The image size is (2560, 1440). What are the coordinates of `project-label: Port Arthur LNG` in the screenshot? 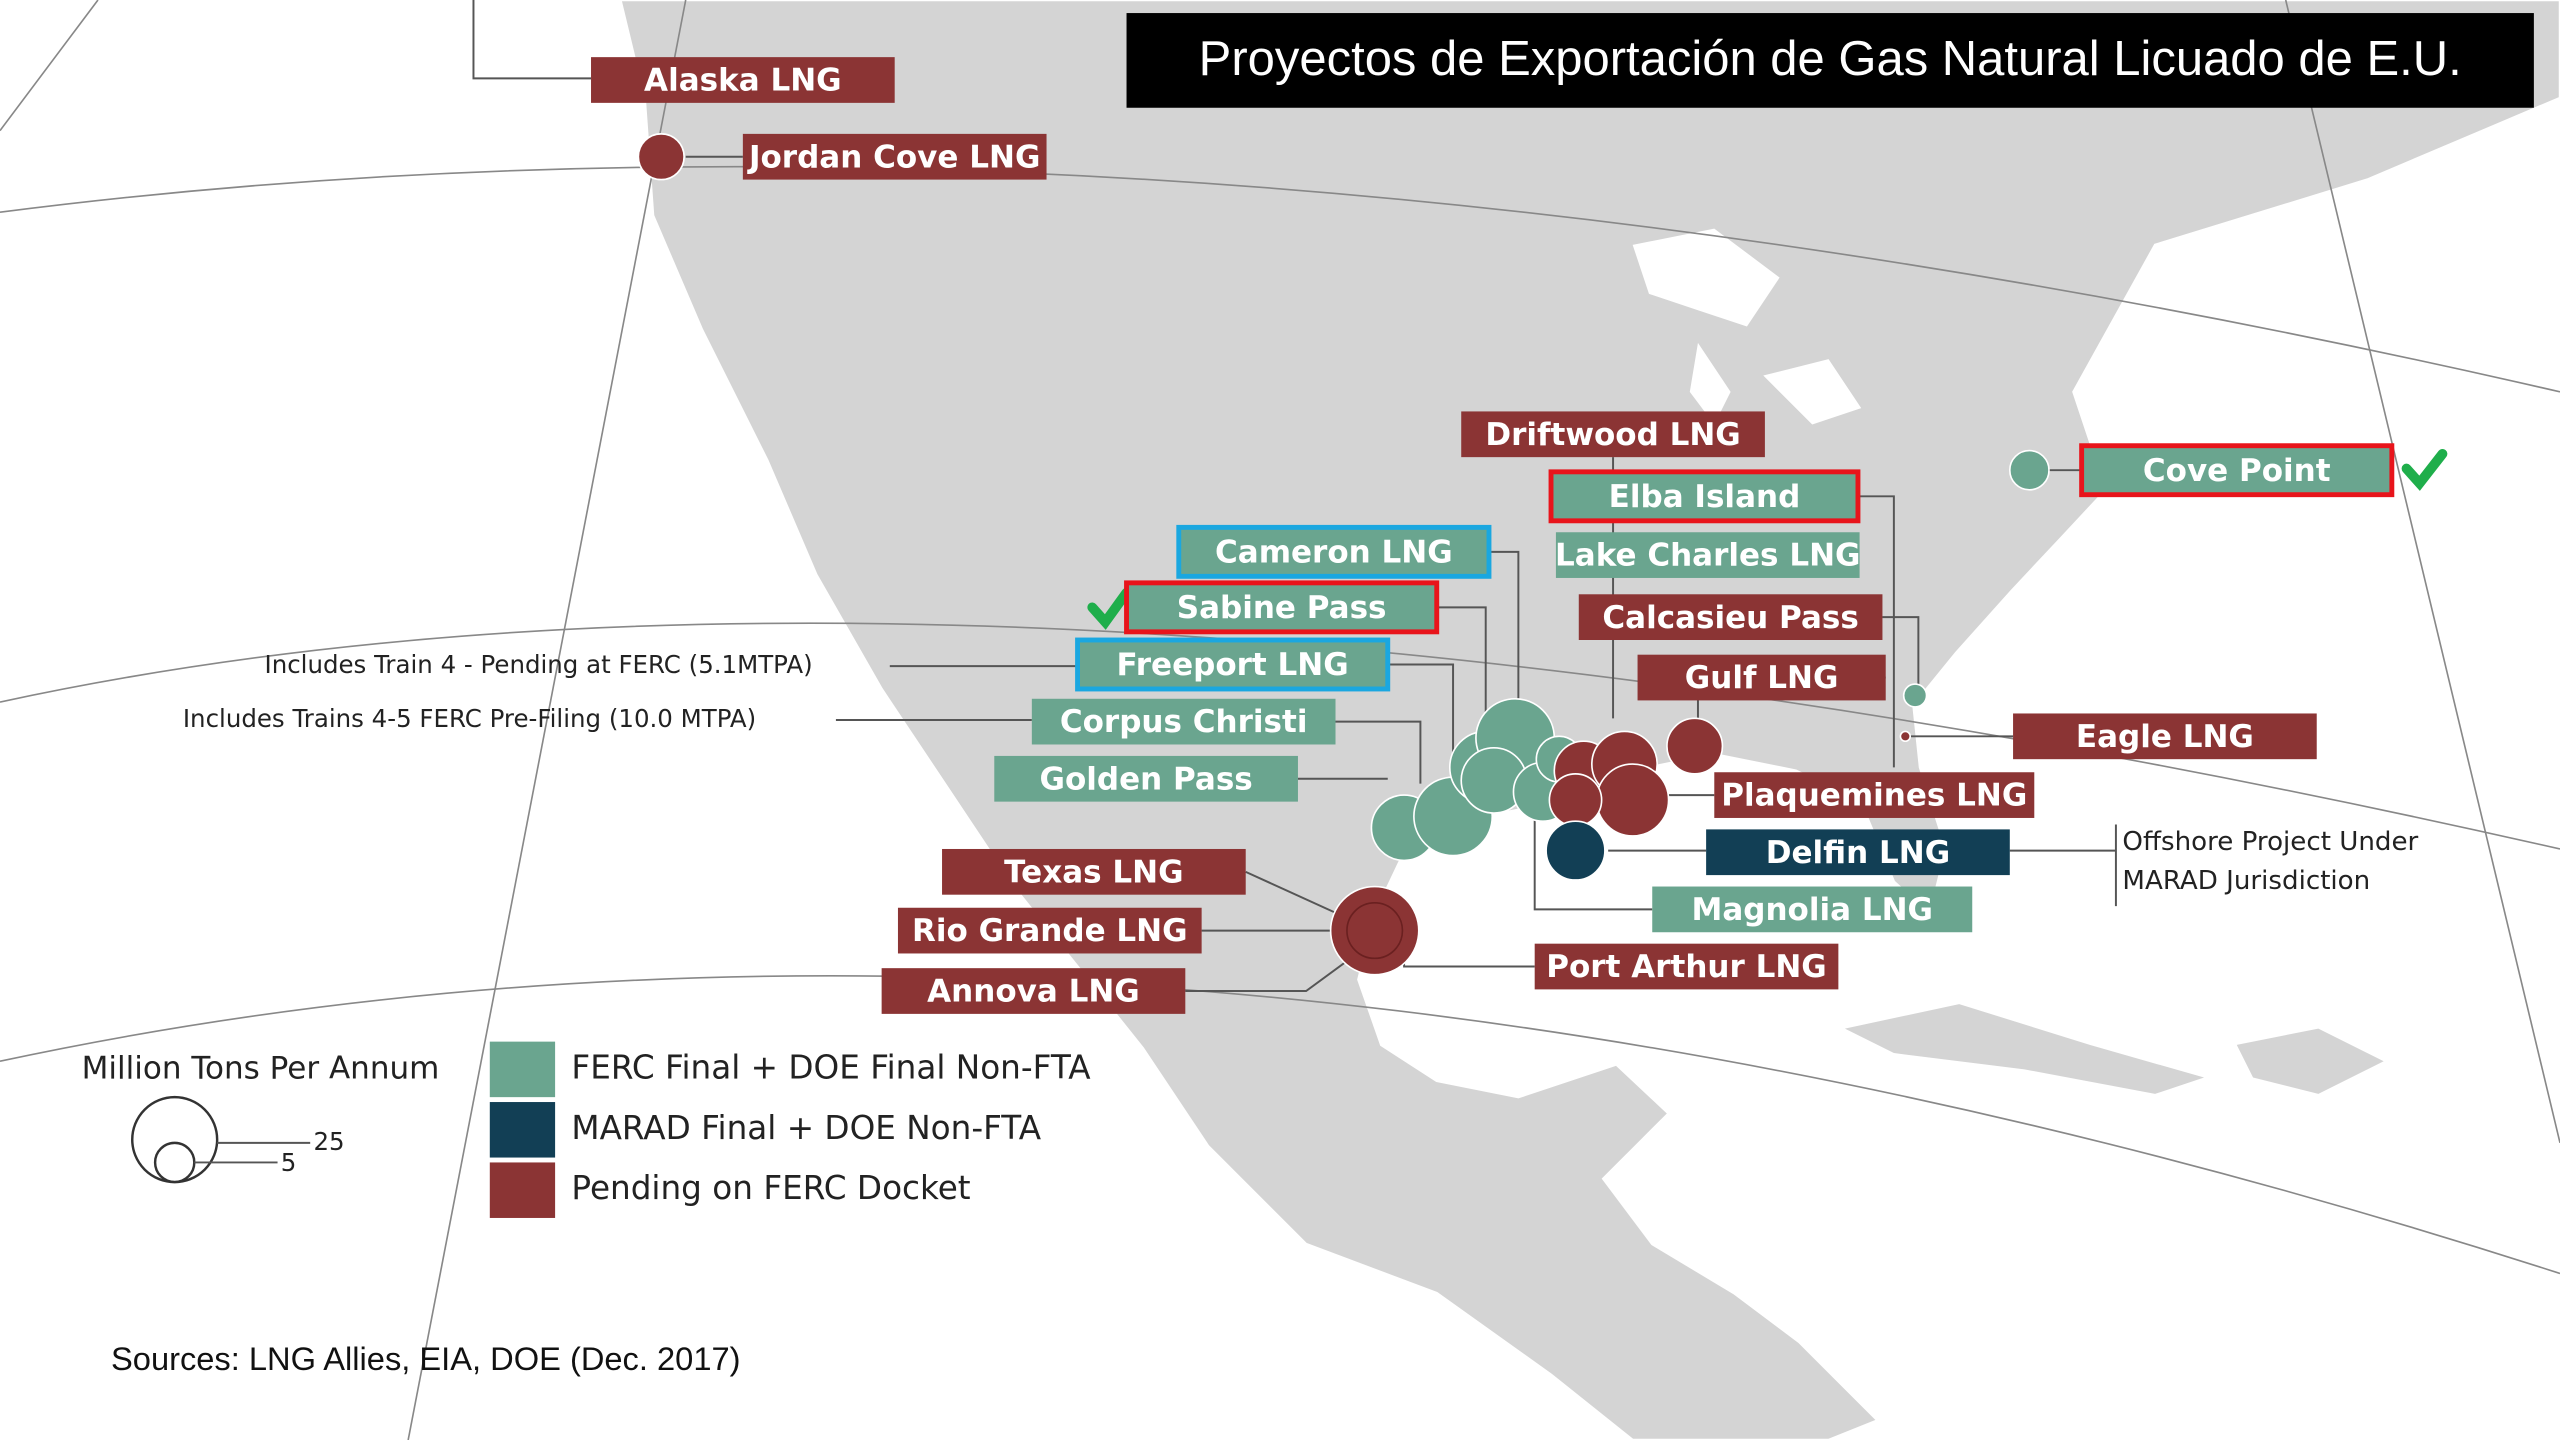 It's located at (1686, 967).